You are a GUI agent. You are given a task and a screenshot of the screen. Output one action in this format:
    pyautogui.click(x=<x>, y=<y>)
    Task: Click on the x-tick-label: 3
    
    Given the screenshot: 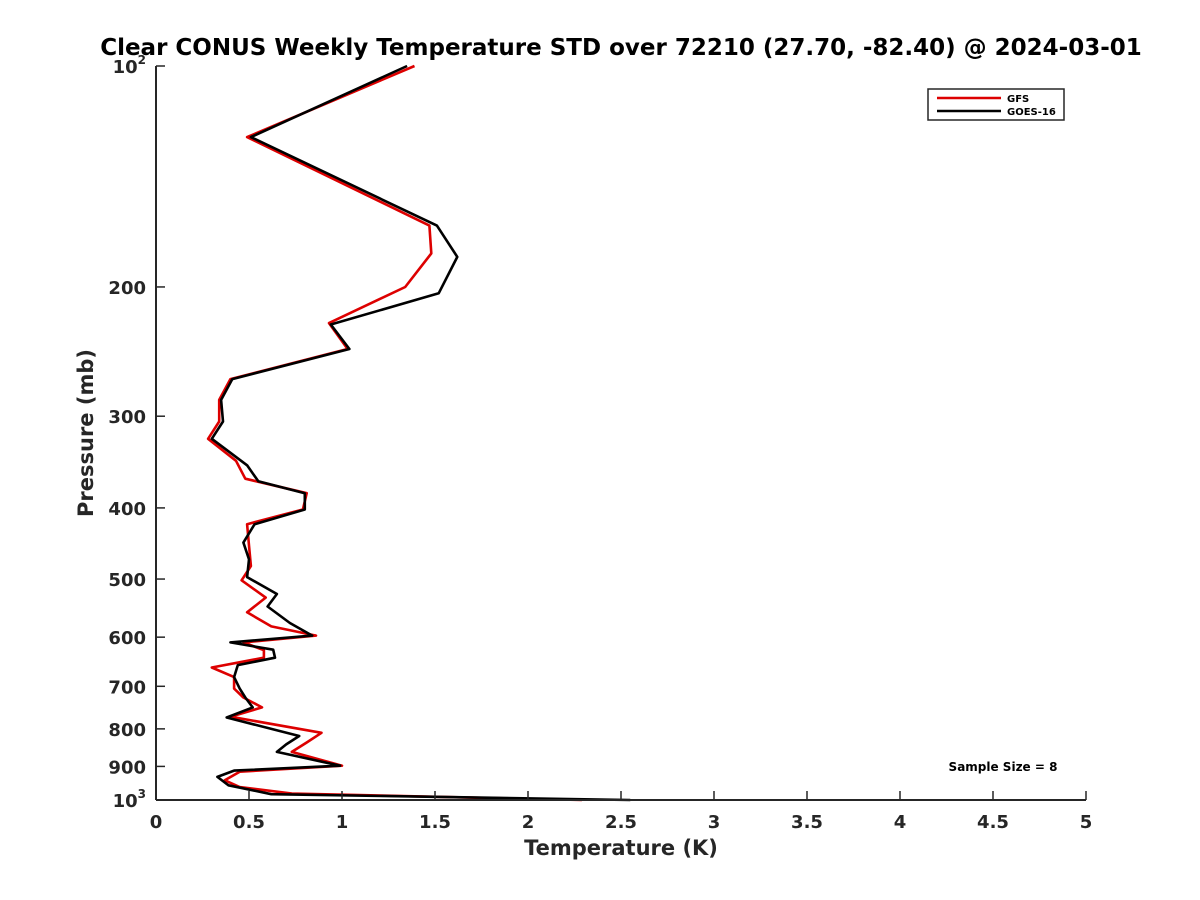 What is the action you would take?
    pyautogui.click(x=714, y=822)
    